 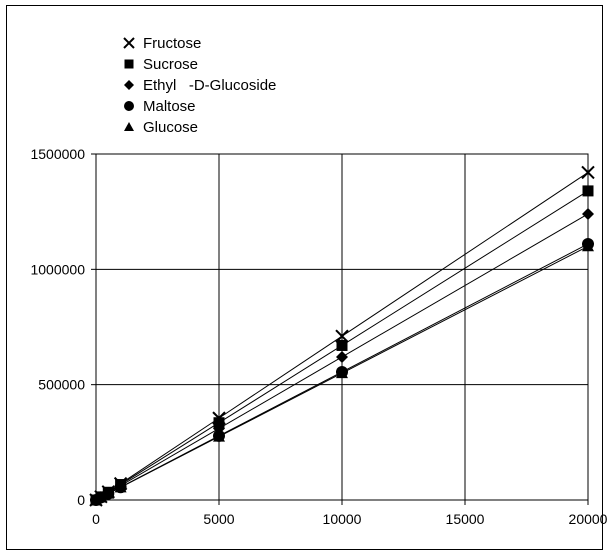 I want to click on x-tick-label: 15000, so click(x=465, y=519).